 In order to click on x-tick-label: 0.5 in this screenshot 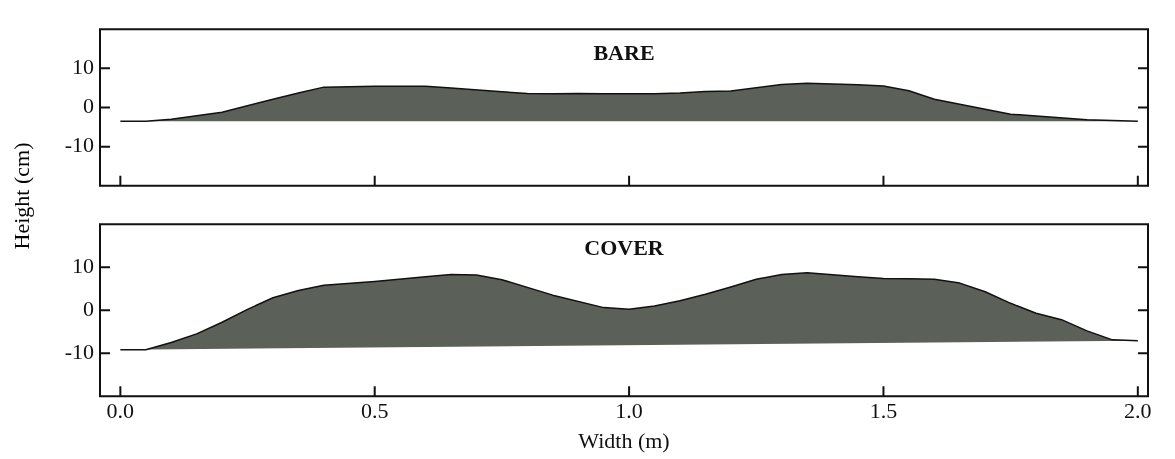, I will do `click(374, 411)`.